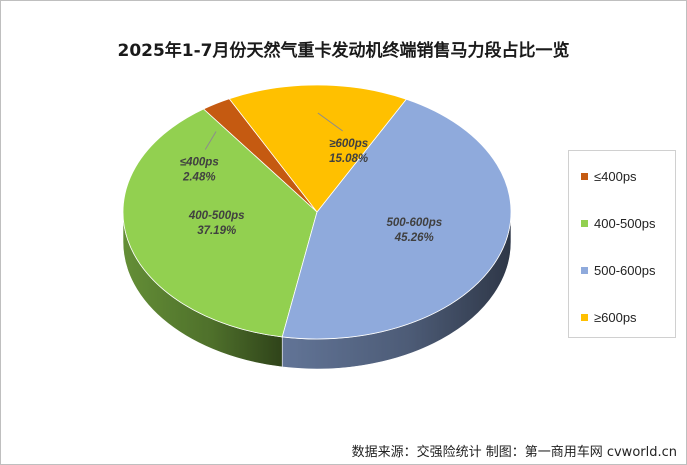  I want to click on leader-line-le400, so click(210, 140).